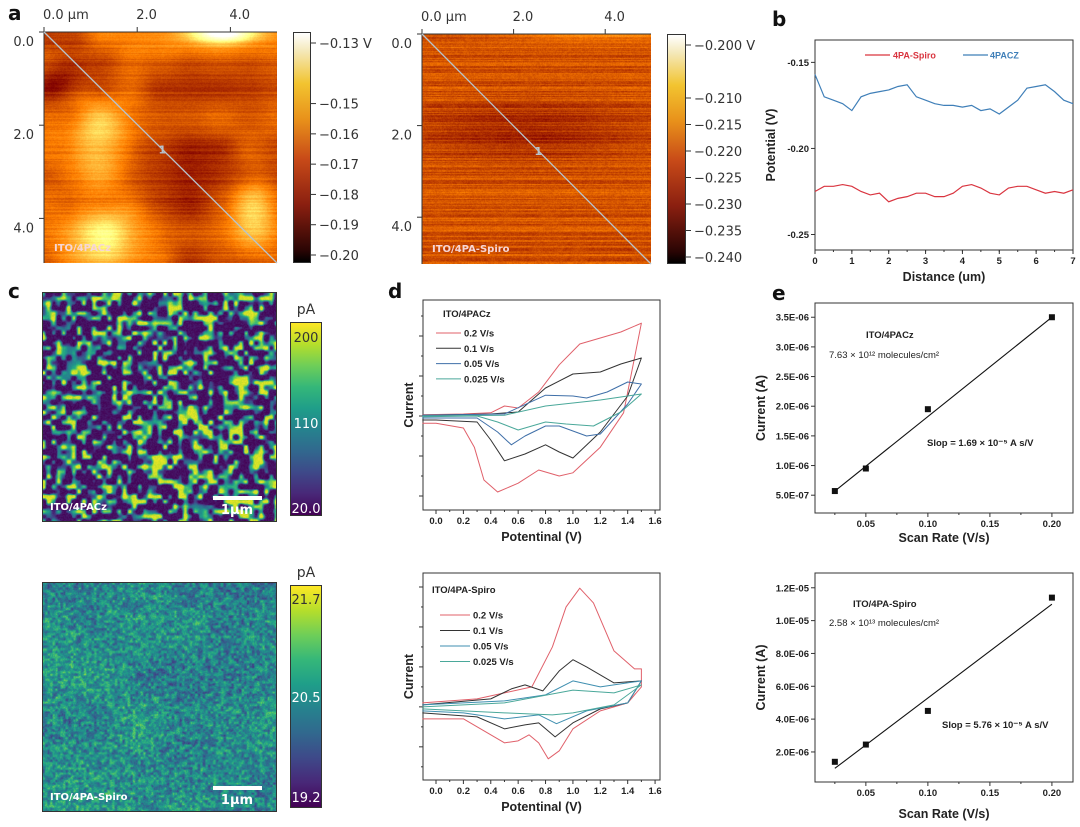 Image resolution: width=1080 pixels, height=827 pixels. Describe the element at coordinates (963, 261) in the screenshot. I see `x-tick-label: 4` at that location.